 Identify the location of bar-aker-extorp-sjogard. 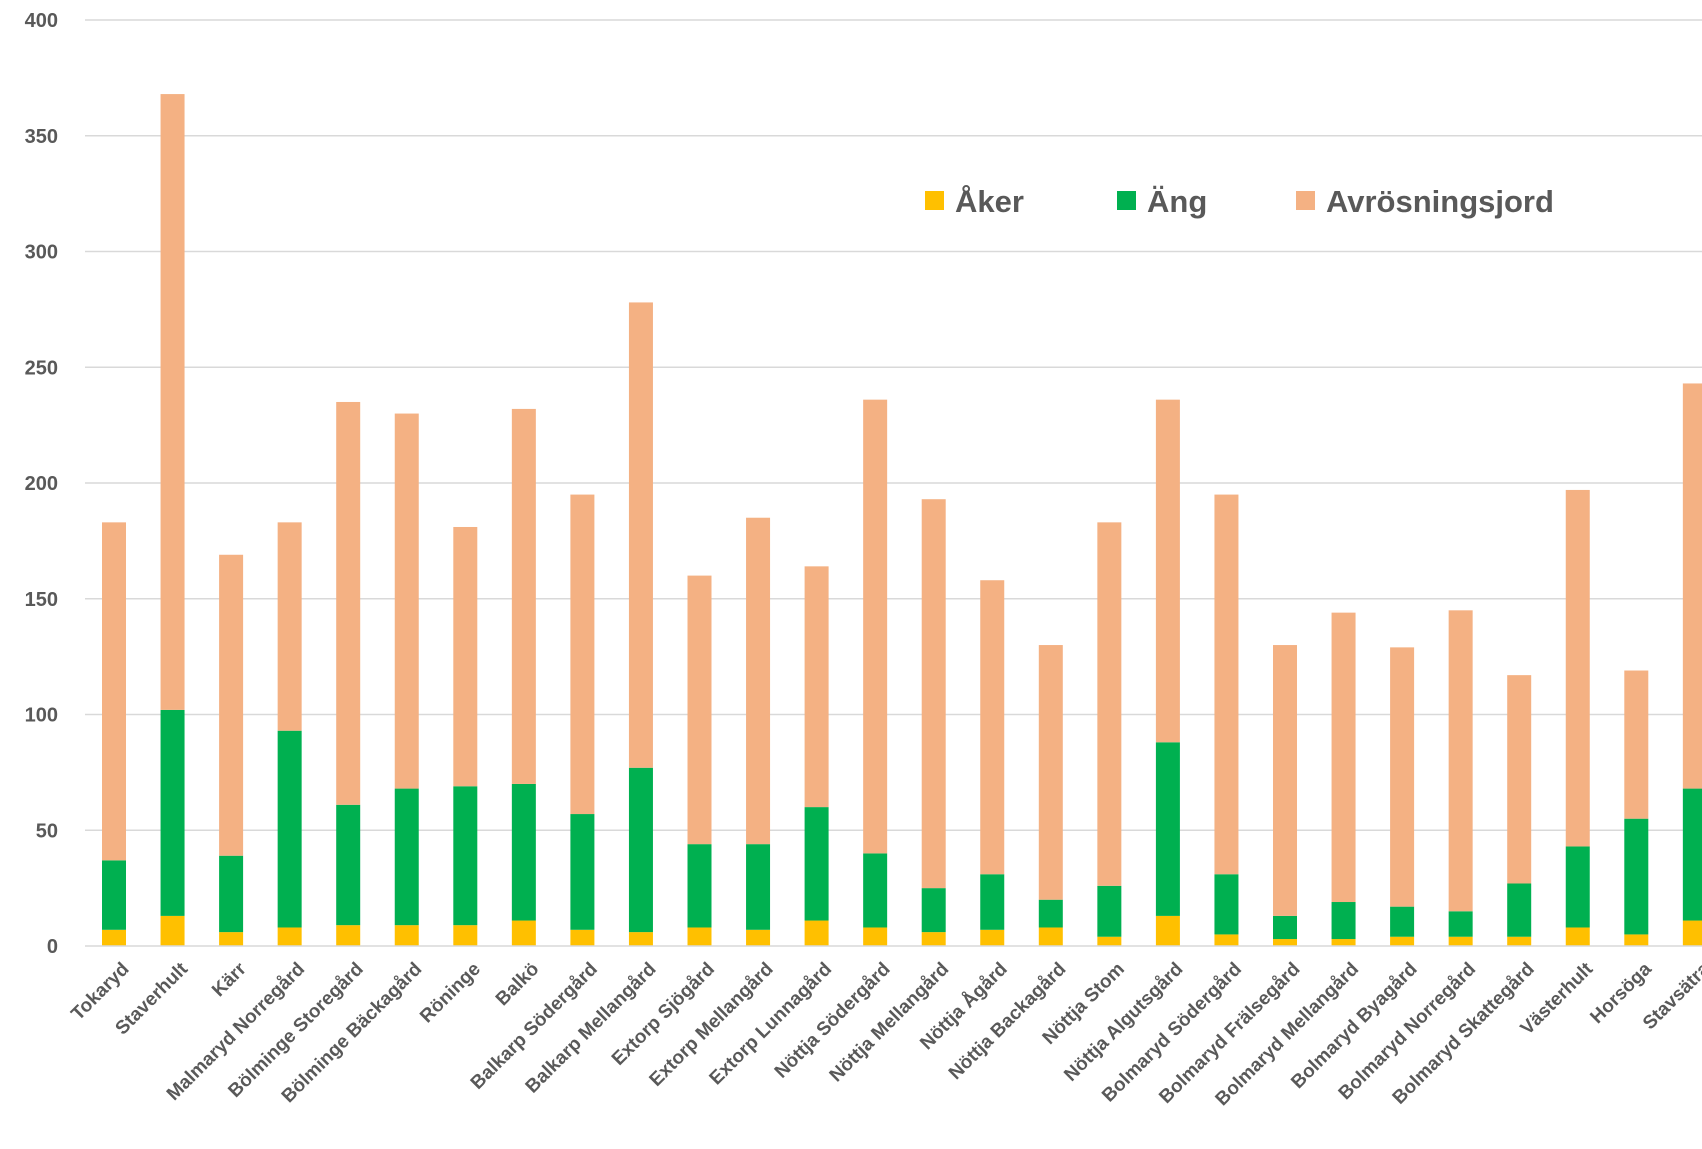
(699, 936).